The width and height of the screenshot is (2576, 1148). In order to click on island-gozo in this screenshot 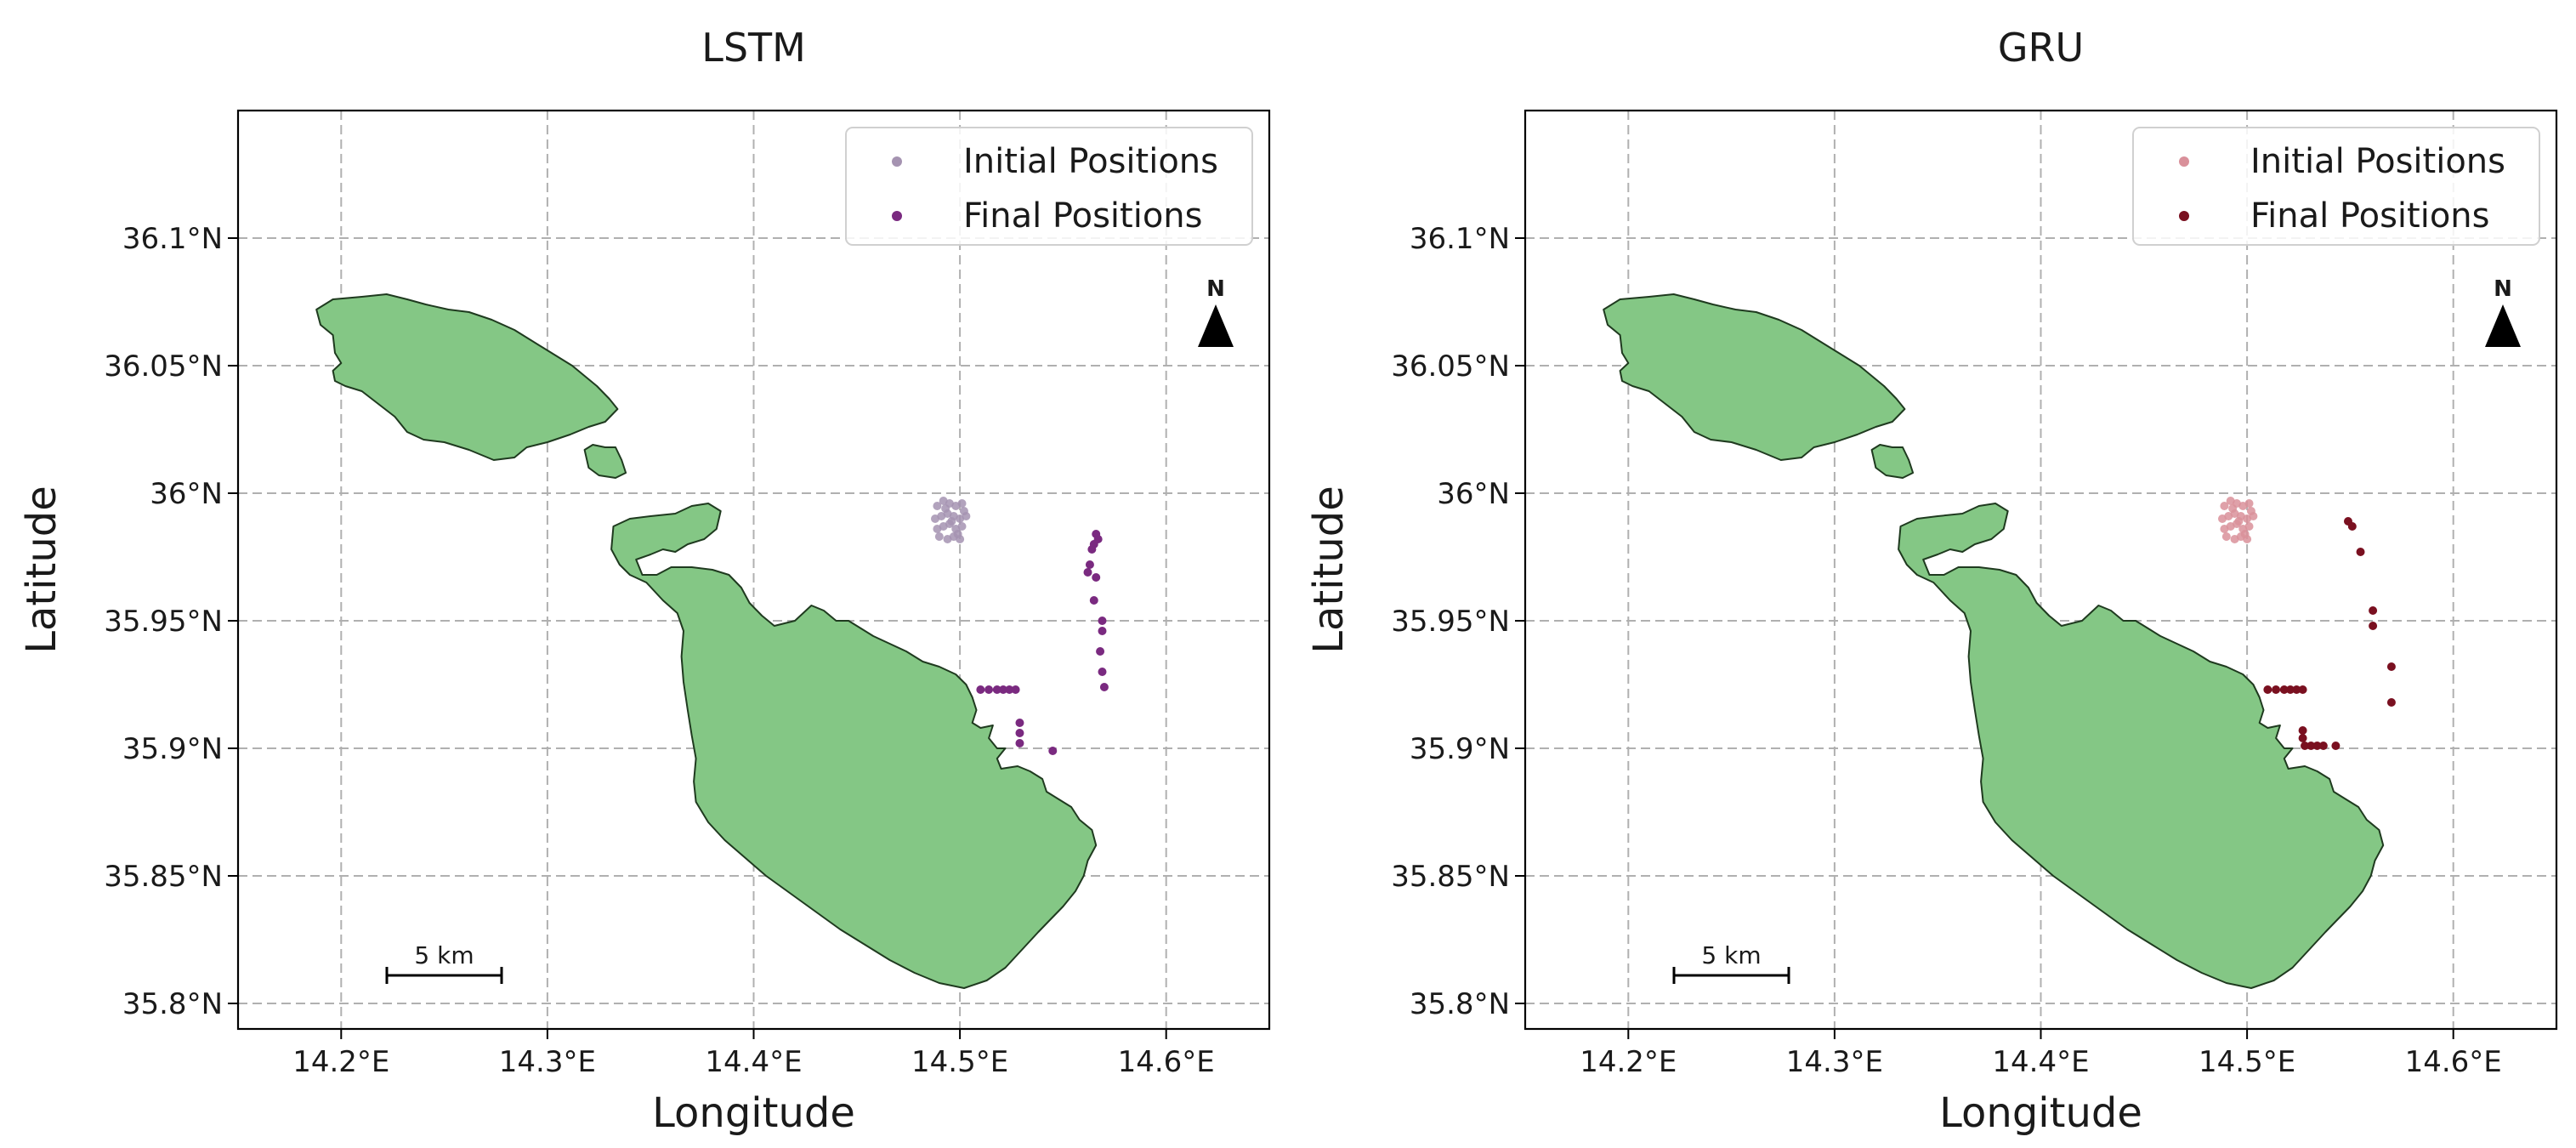, I will do `click(467, 377)`.